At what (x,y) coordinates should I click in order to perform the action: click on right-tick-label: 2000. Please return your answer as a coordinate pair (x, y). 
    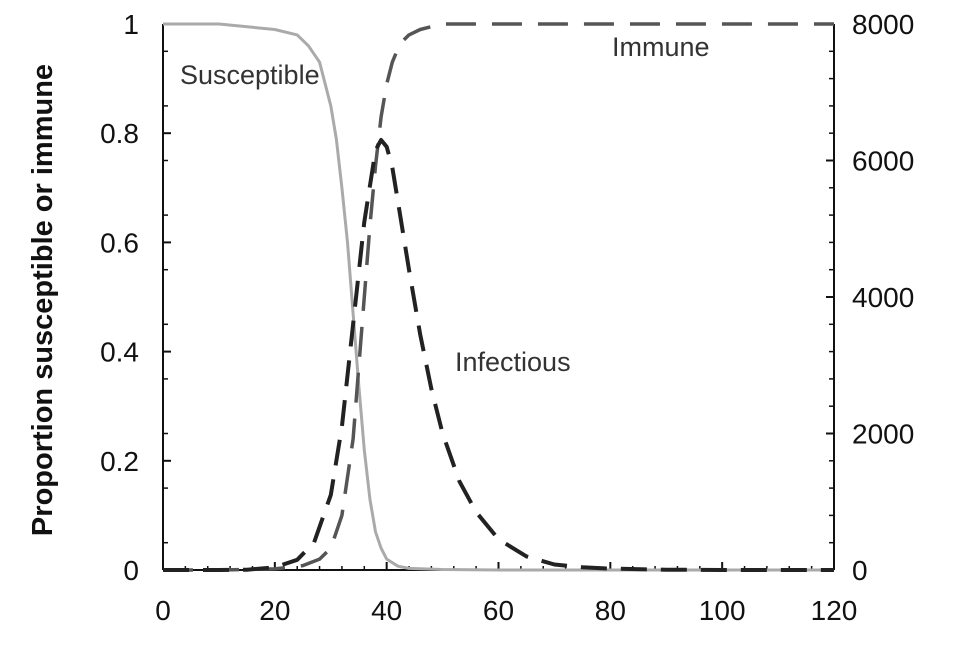
    Looking at the image, I should click on (883, 434).